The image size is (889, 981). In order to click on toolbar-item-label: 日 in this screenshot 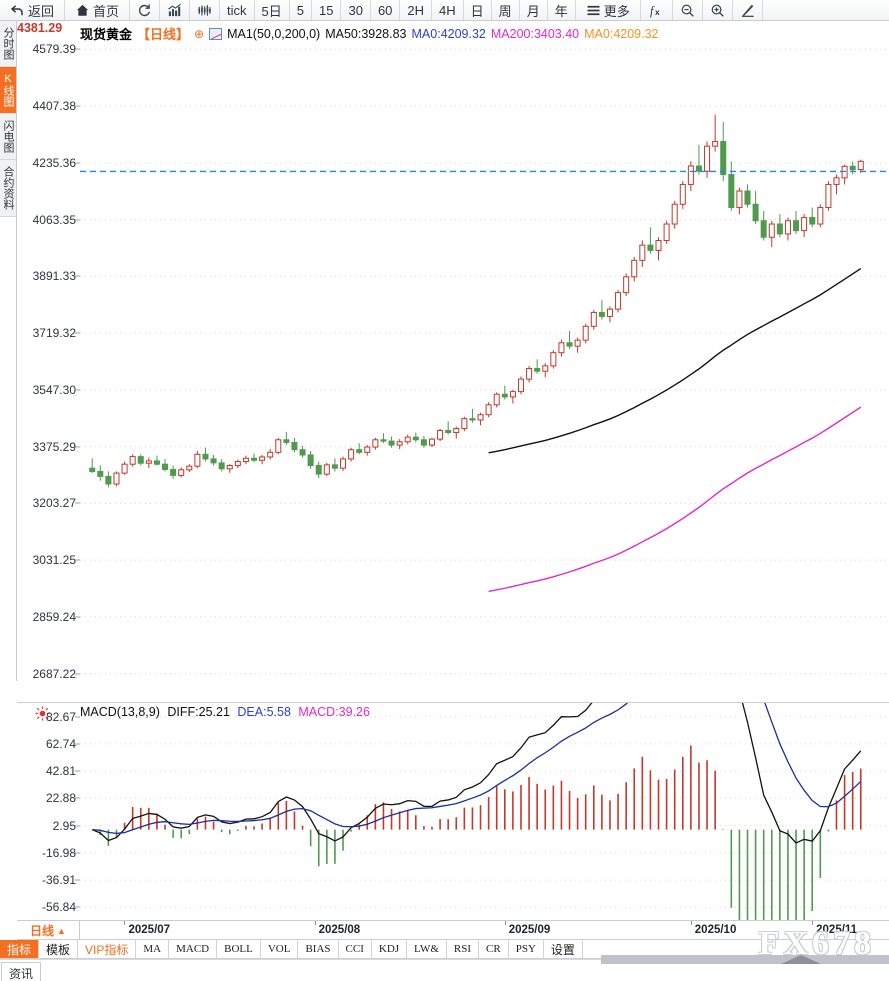, I will do `click(477, 11)`.